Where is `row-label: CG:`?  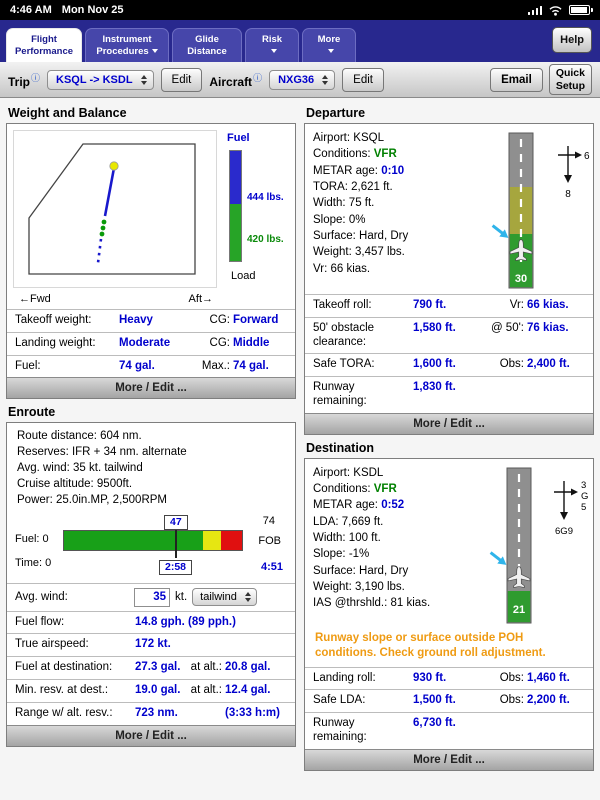 row-label: CG: is located at coordinates (219, 320).